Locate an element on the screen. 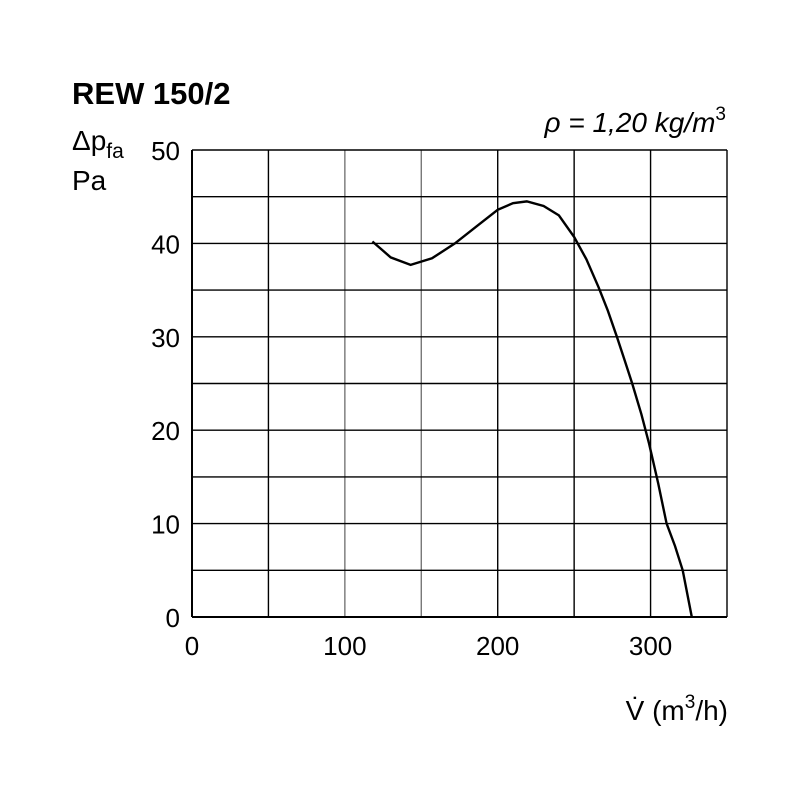  x-tick-label: 200 is located at coordinates (497, 646).